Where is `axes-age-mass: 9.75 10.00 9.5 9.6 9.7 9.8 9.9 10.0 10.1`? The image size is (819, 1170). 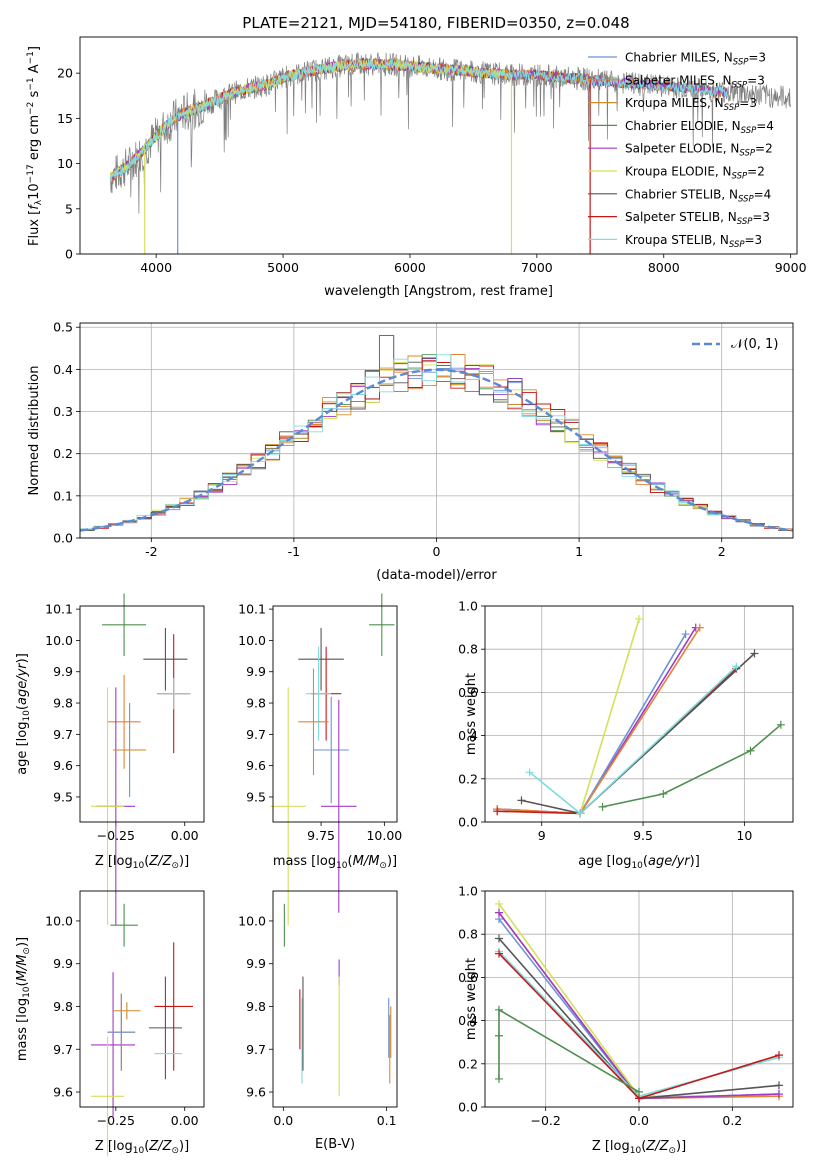 axes-age-mass: 9.75 10.00 9.5 9.6 9.7 9.8 9.9 10.0 10.1 is located at coordinates (320, 722).